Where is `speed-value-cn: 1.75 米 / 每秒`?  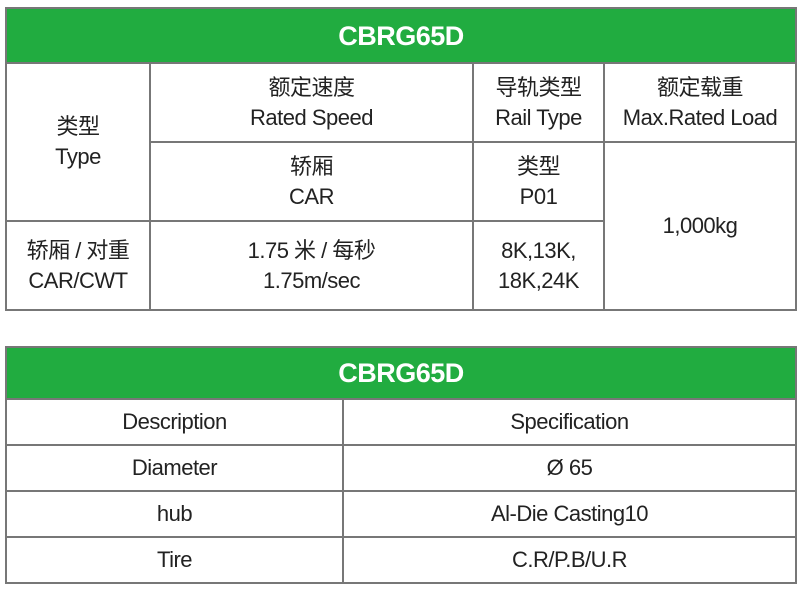 speed-value-cn: 1.75 米 / 每秒 is located at coordinates (311, 250).